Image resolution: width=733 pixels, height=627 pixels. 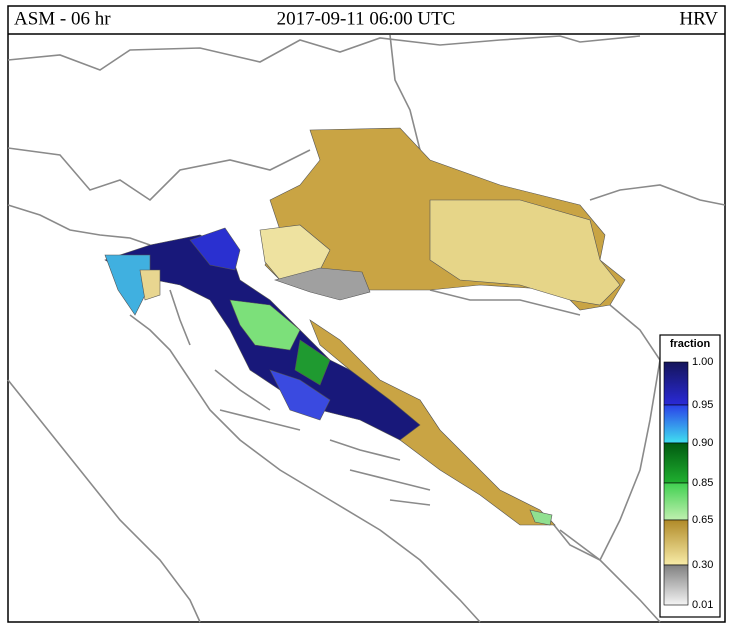 What do you see at coordinates (702, 565) in the screenshot?
I see `legend-label: 0.30` at bounding box center [702, 565].